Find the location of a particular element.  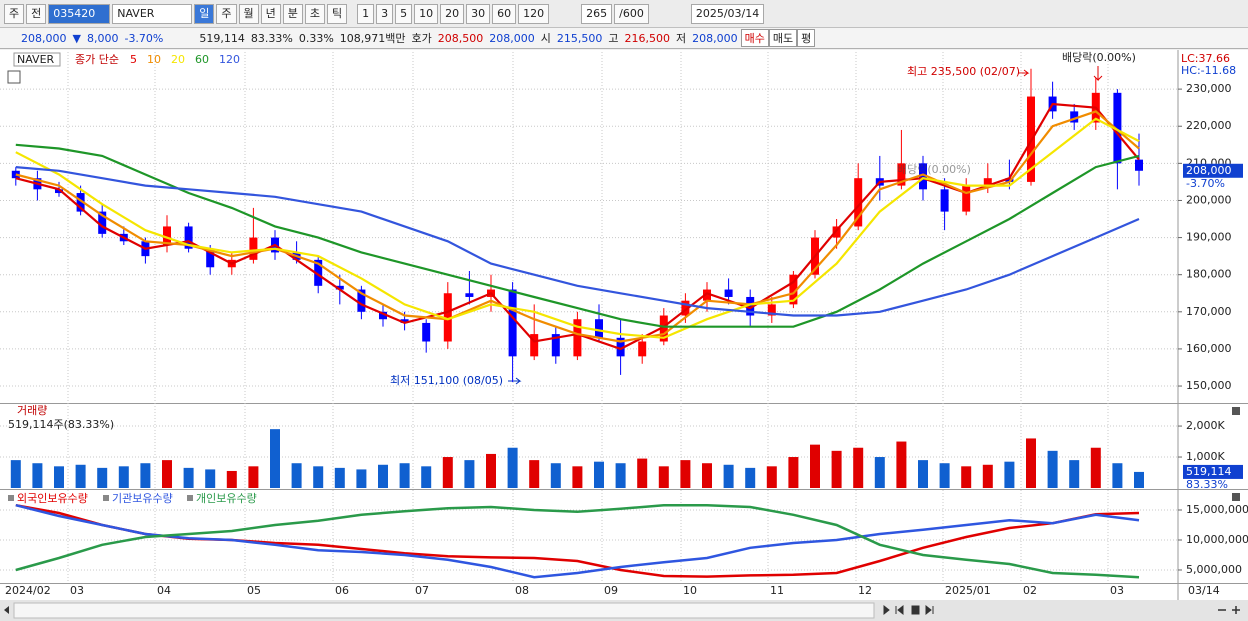

annotation: 최저 151,100 (08/05) is located at coordinates (446, 380).